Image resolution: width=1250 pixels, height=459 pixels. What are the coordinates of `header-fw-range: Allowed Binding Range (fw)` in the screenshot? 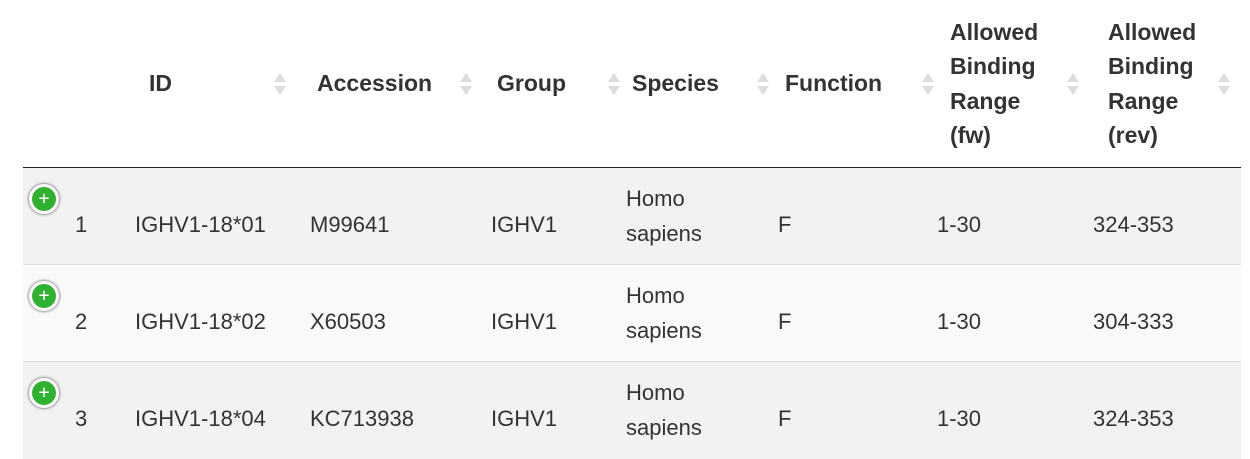 It's located at (1014, 84).